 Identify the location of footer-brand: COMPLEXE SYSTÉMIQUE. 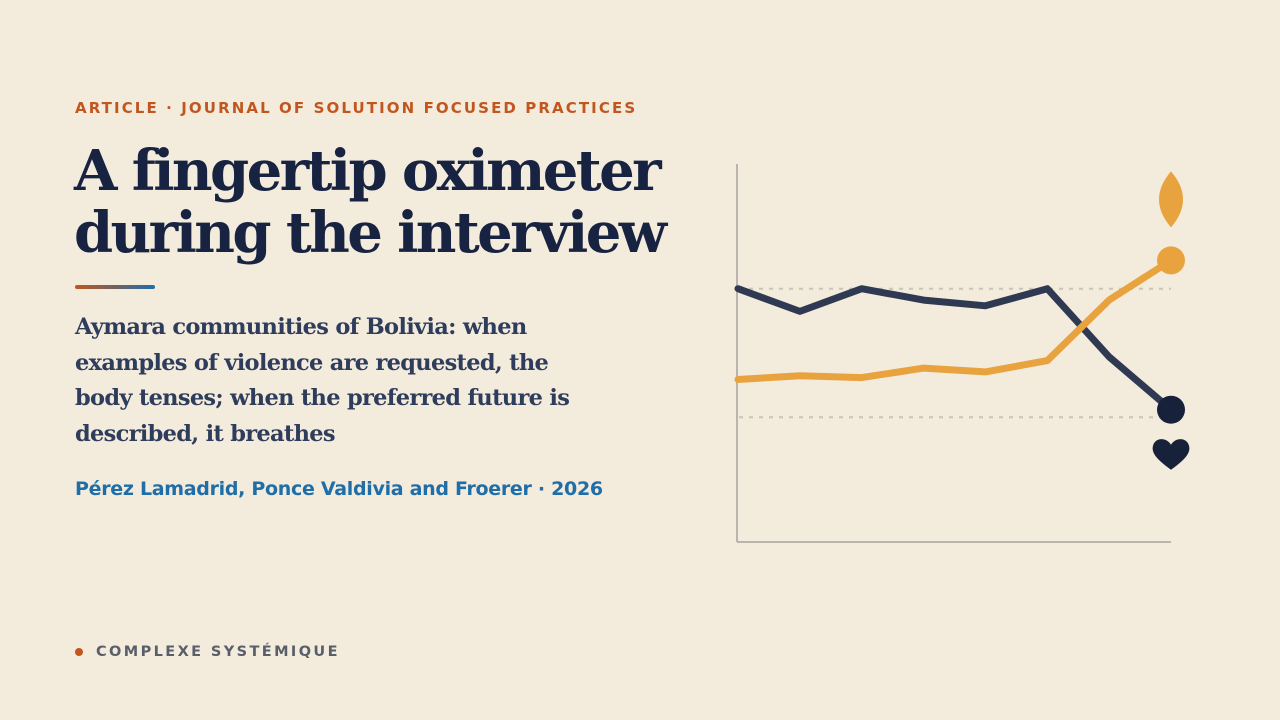
(207, 652).